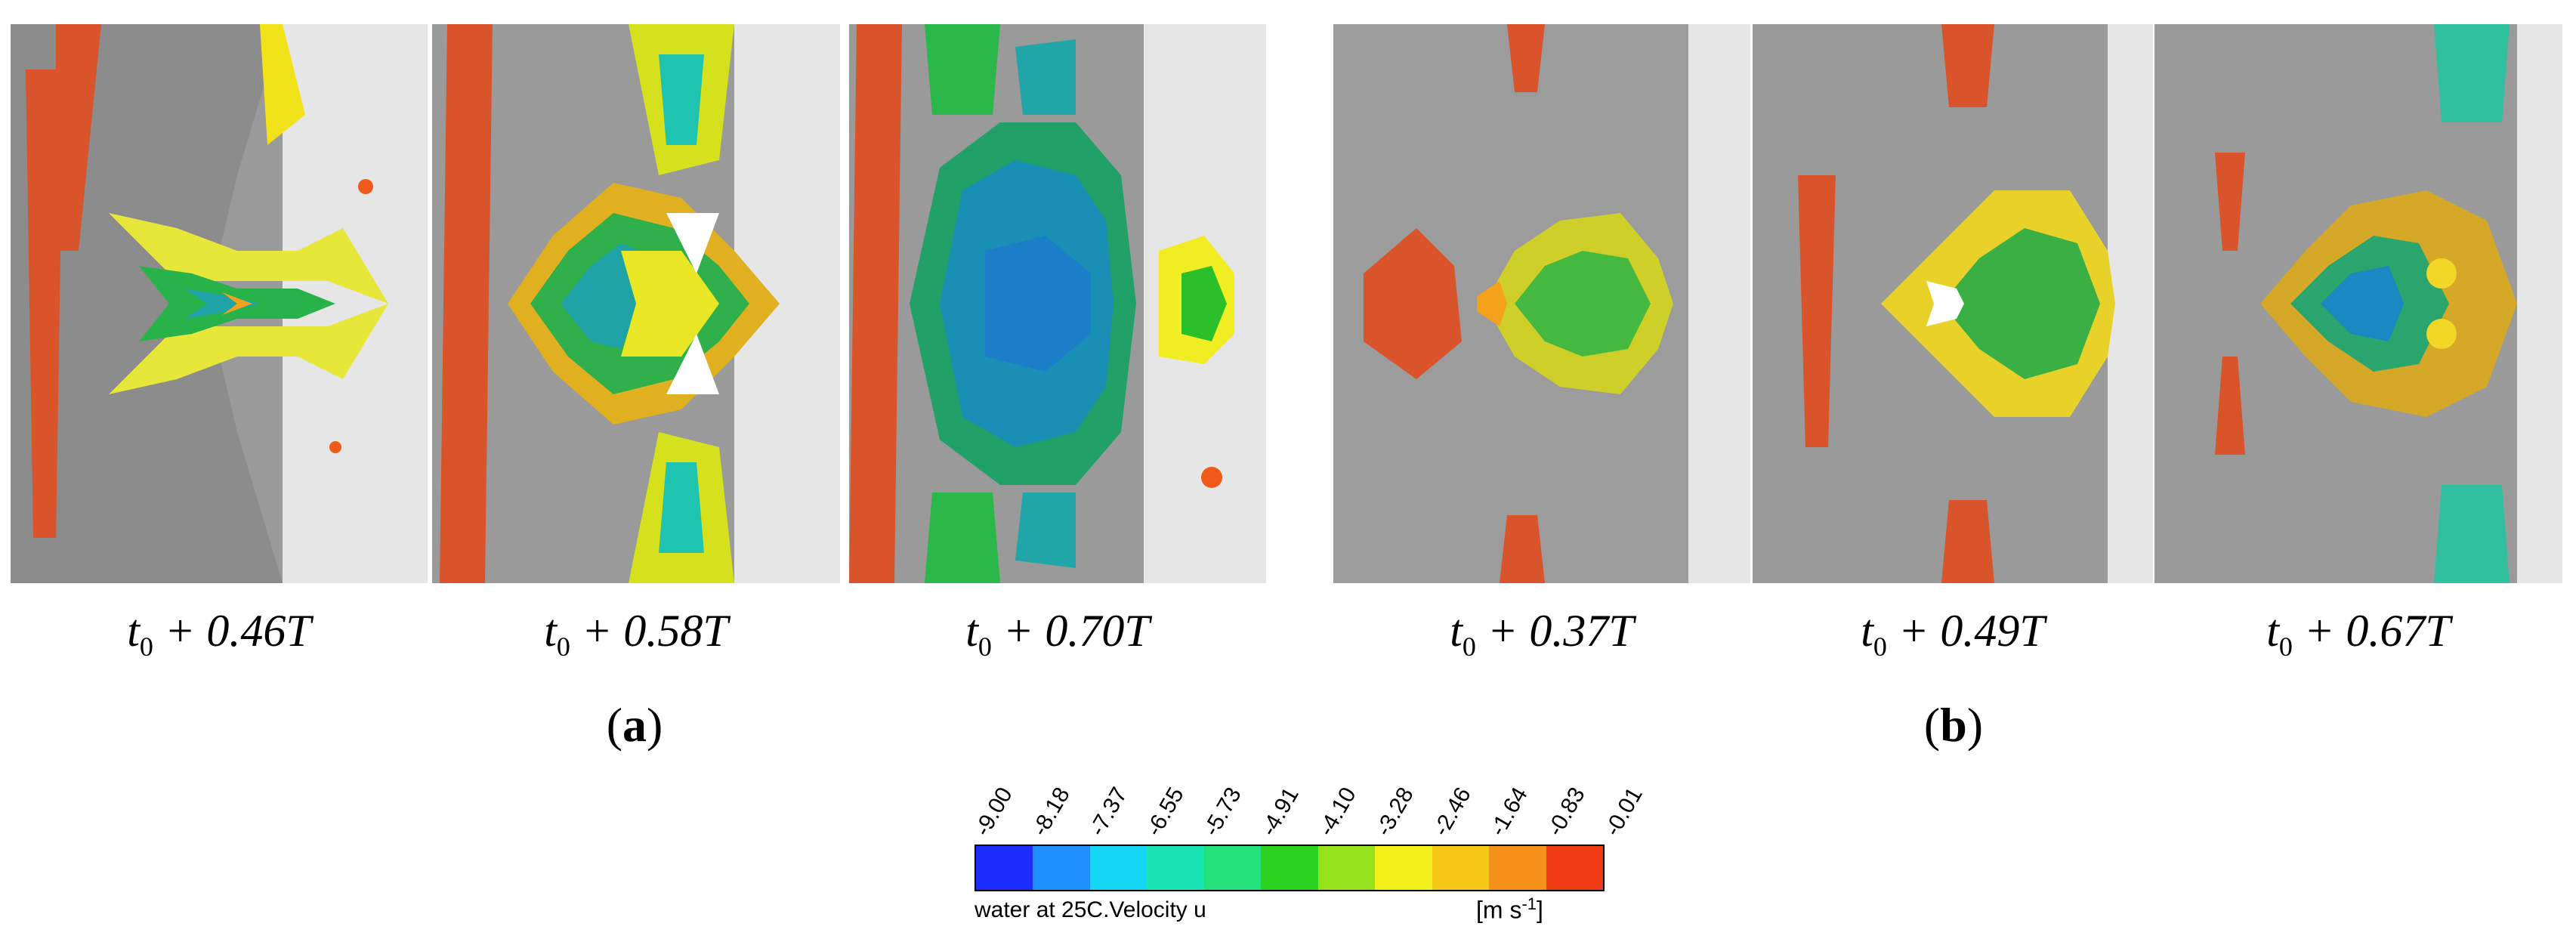 This screenshot has height=948, width=2576. I want to click on legend-title: water at 25C.Velocity u, so click(1090, 909).